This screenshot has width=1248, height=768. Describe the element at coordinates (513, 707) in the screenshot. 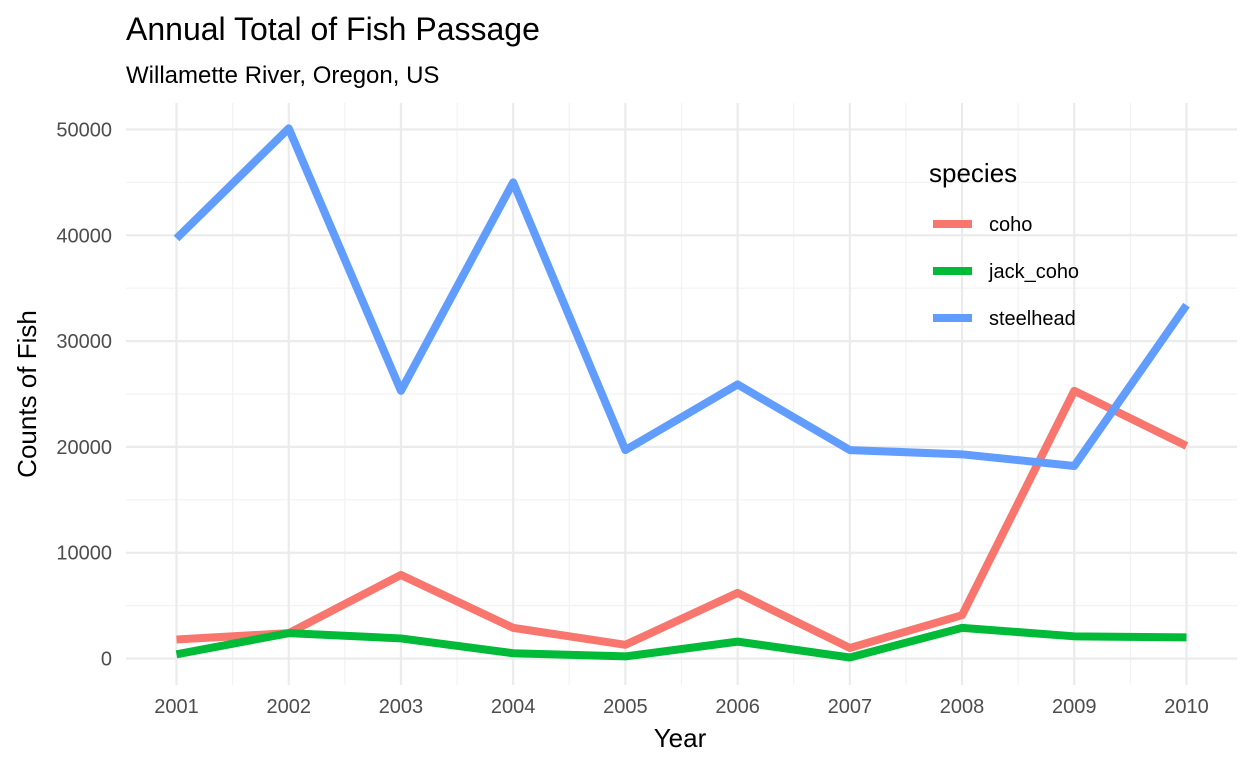

I see `x-tick-label: 2004` at that location.